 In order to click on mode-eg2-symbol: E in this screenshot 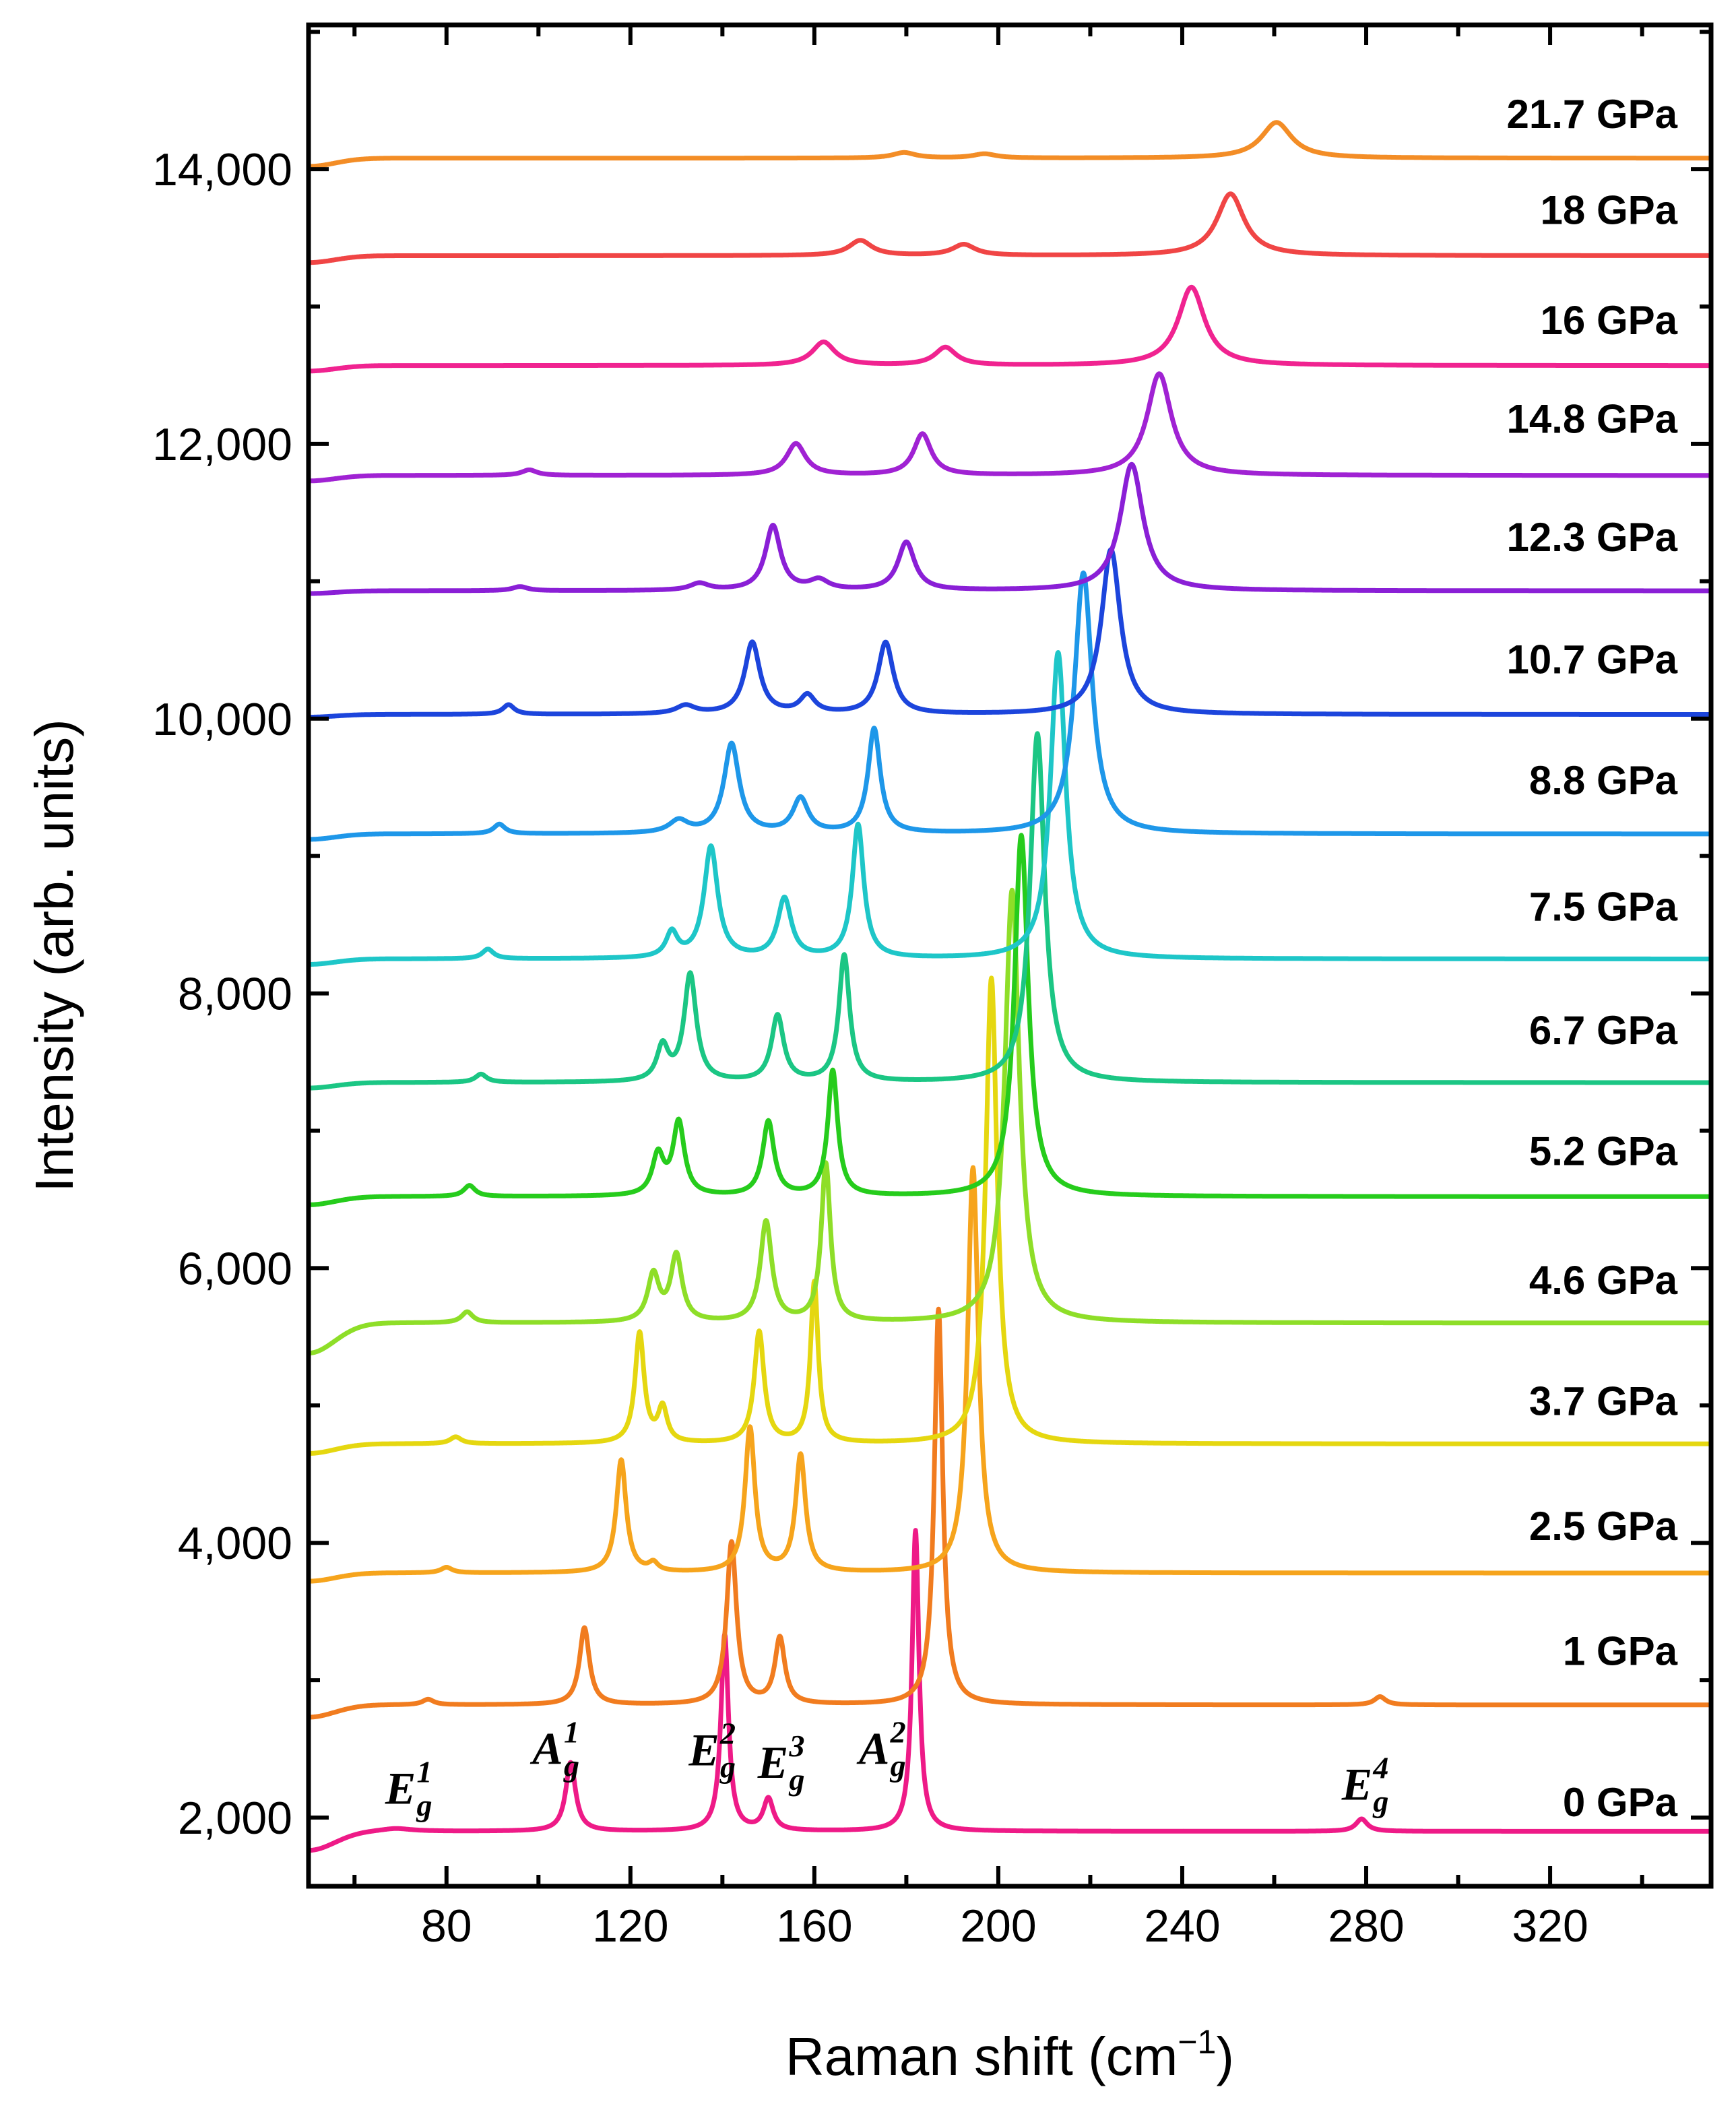, I will do `click(703, 1750)`.